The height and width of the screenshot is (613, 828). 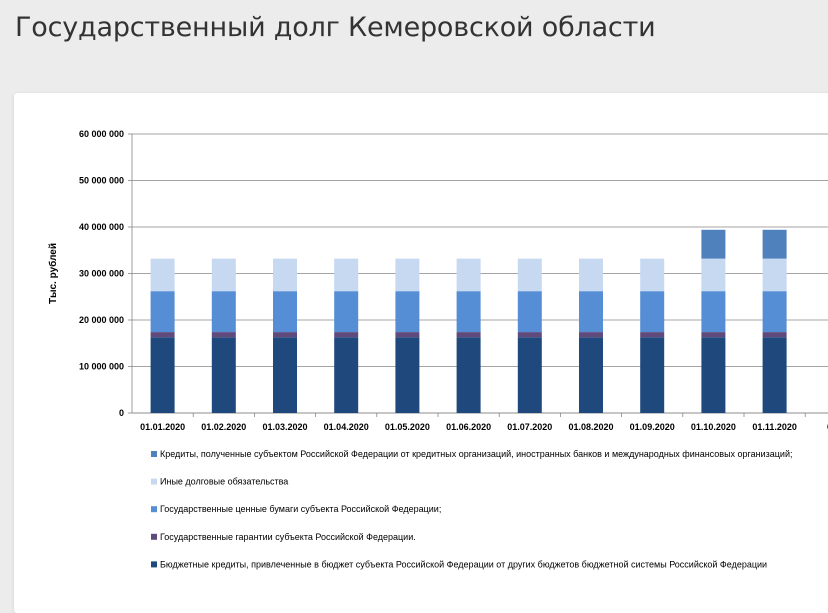 What do you see at coordinates (101, 367) in the screenshot?
I see `y-tick-label: 10 000 000` at bounding box center [101, 367].